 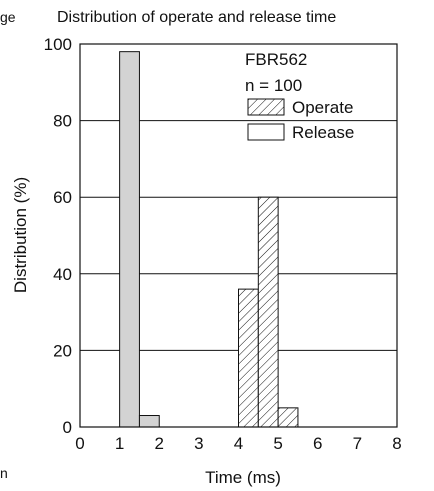 What do you see at coordinates (8, 17) in the screenshot?
I see `edge-text-left: ge` at bounding box center [8, 17].